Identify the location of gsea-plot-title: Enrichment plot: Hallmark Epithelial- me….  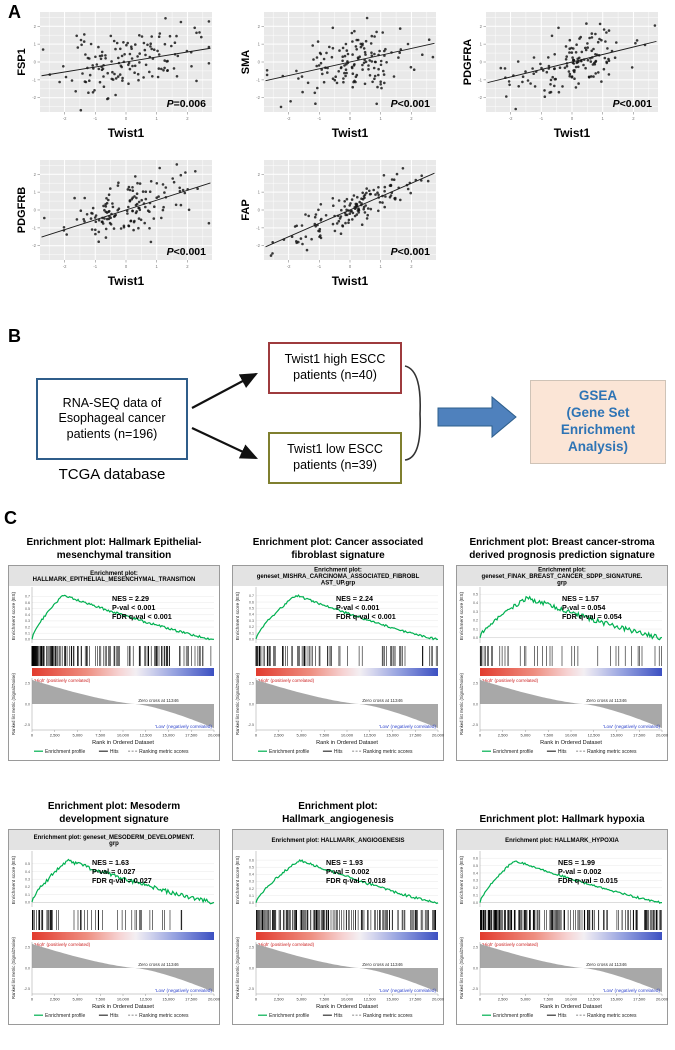
(114, 549).